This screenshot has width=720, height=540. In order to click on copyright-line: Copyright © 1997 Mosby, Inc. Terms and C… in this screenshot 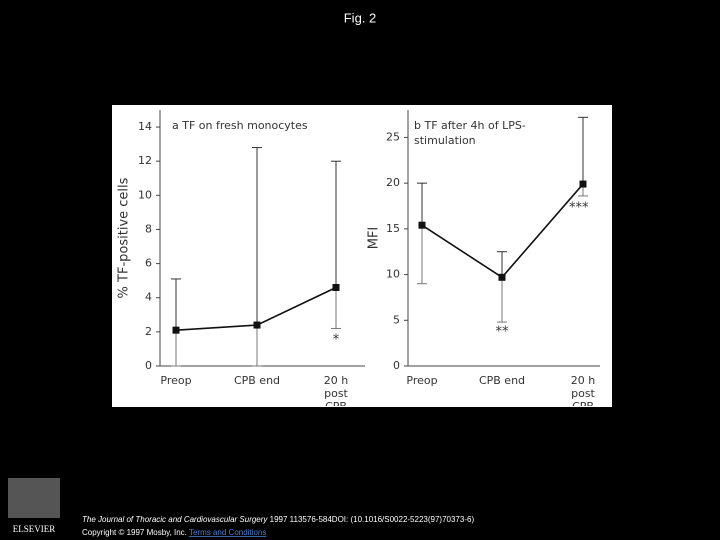, I will do `click(174, 532)`.